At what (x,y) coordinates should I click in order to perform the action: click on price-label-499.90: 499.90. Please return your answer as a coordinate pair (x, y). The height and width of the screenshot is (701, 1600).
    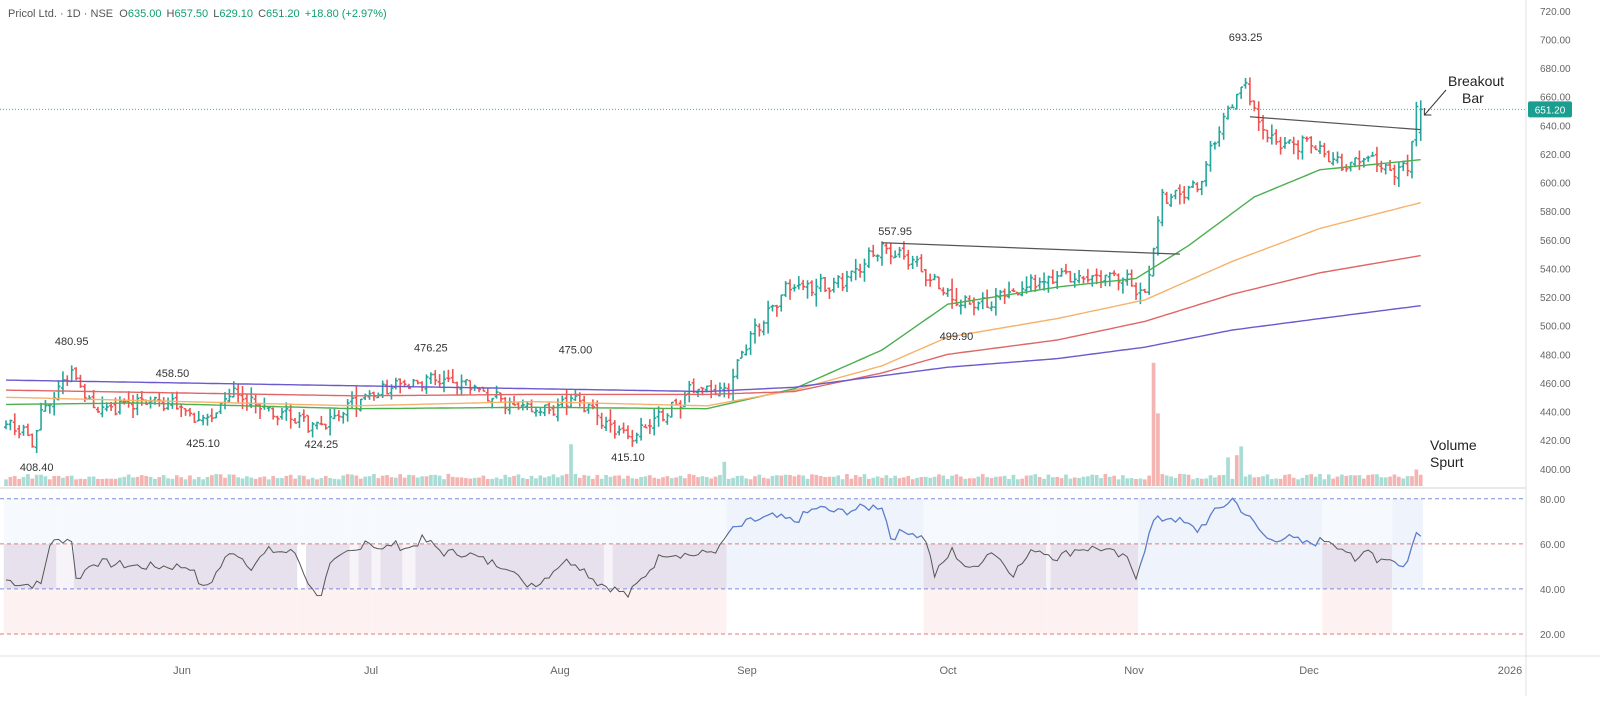
    Looking at the image, I should click on (957, 337).